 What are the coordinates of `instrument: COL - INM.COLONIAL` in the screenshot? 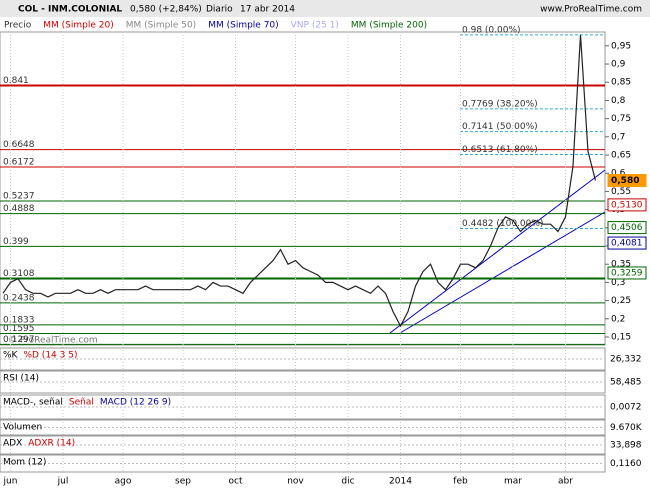 It's located at (70, 10).